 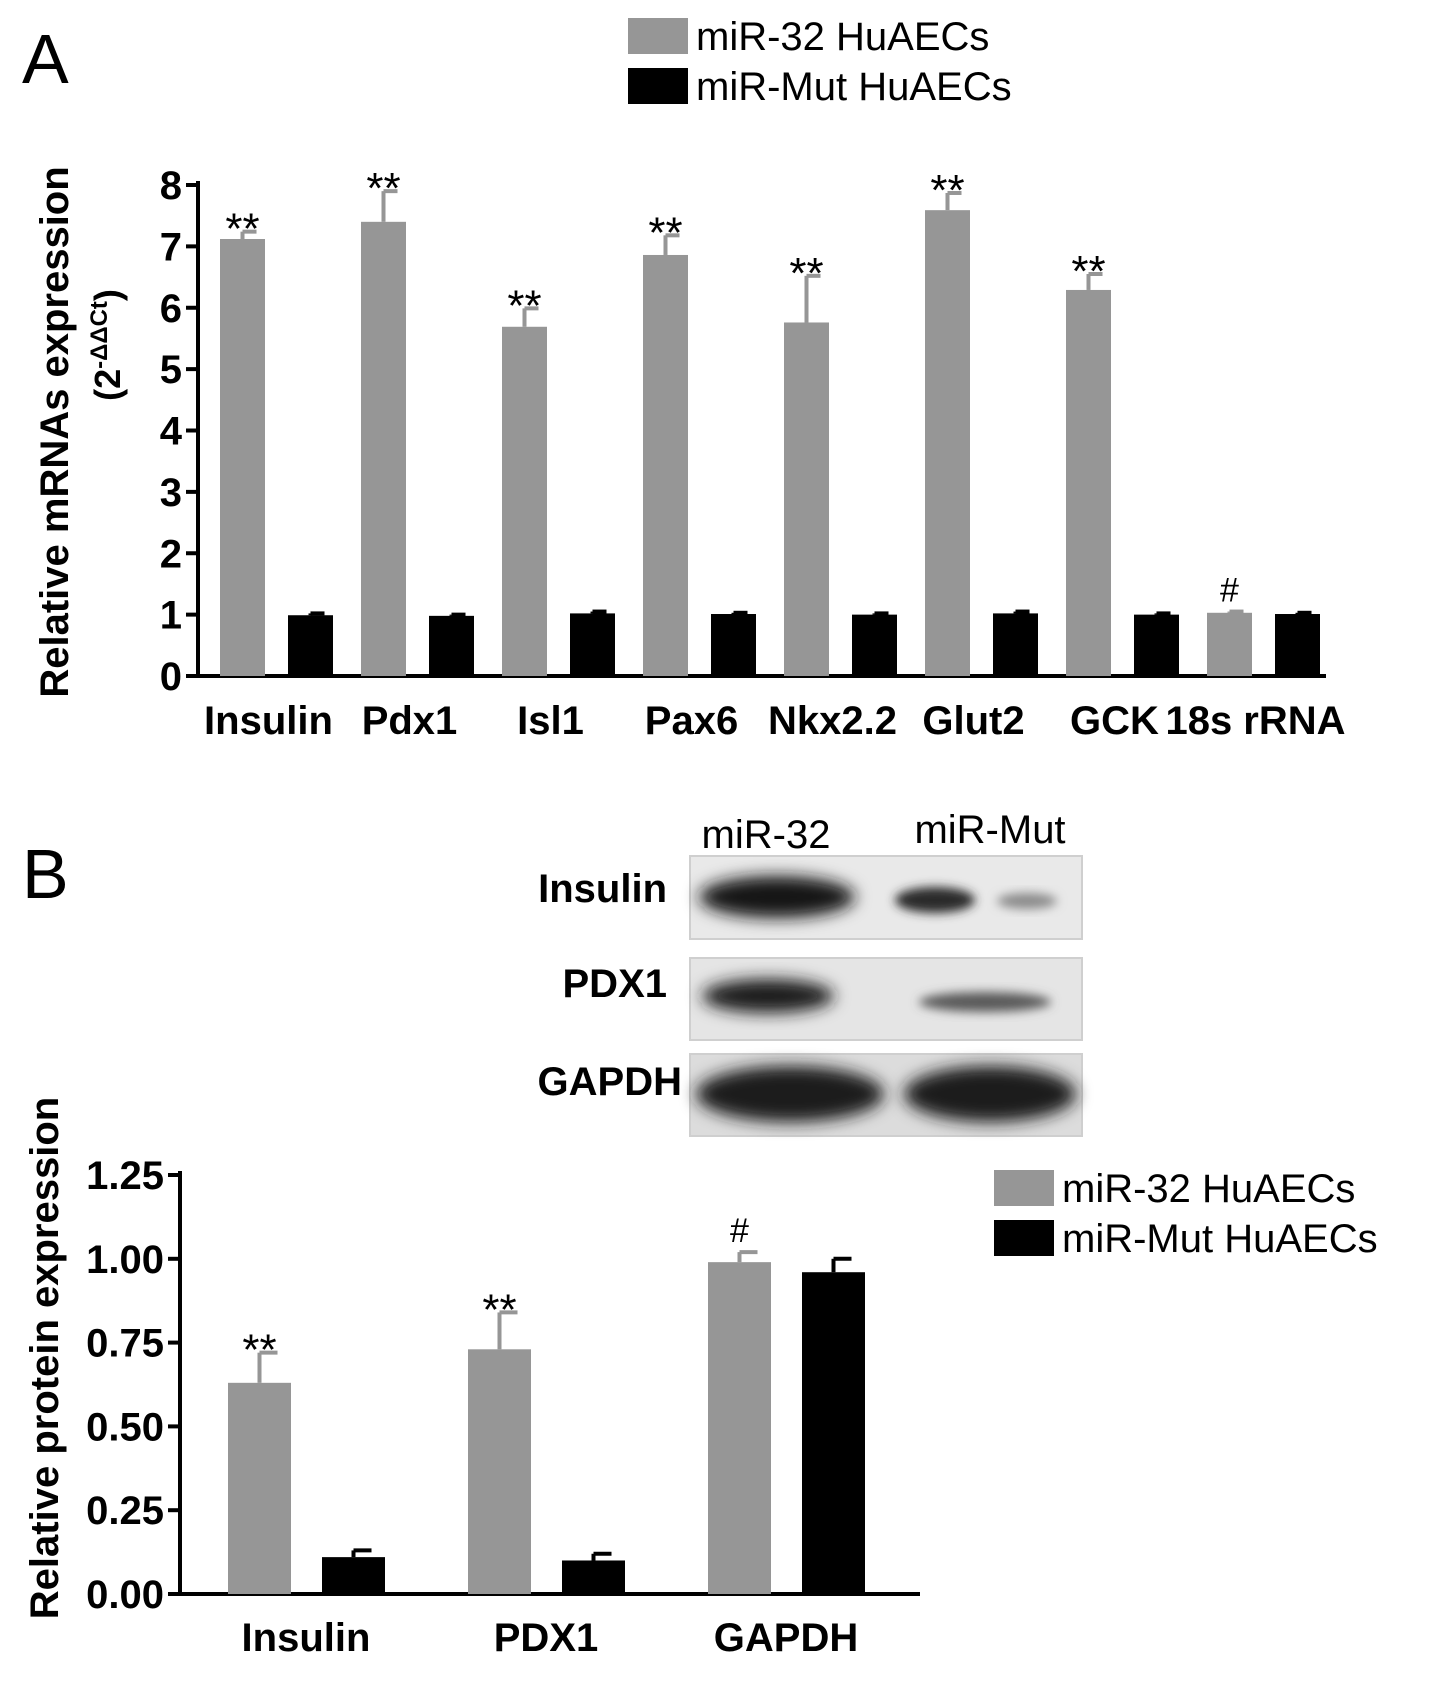 I want to click on legend-a-label-mirmut: miR-Mut HuAECs, so click(x=854, y=87).